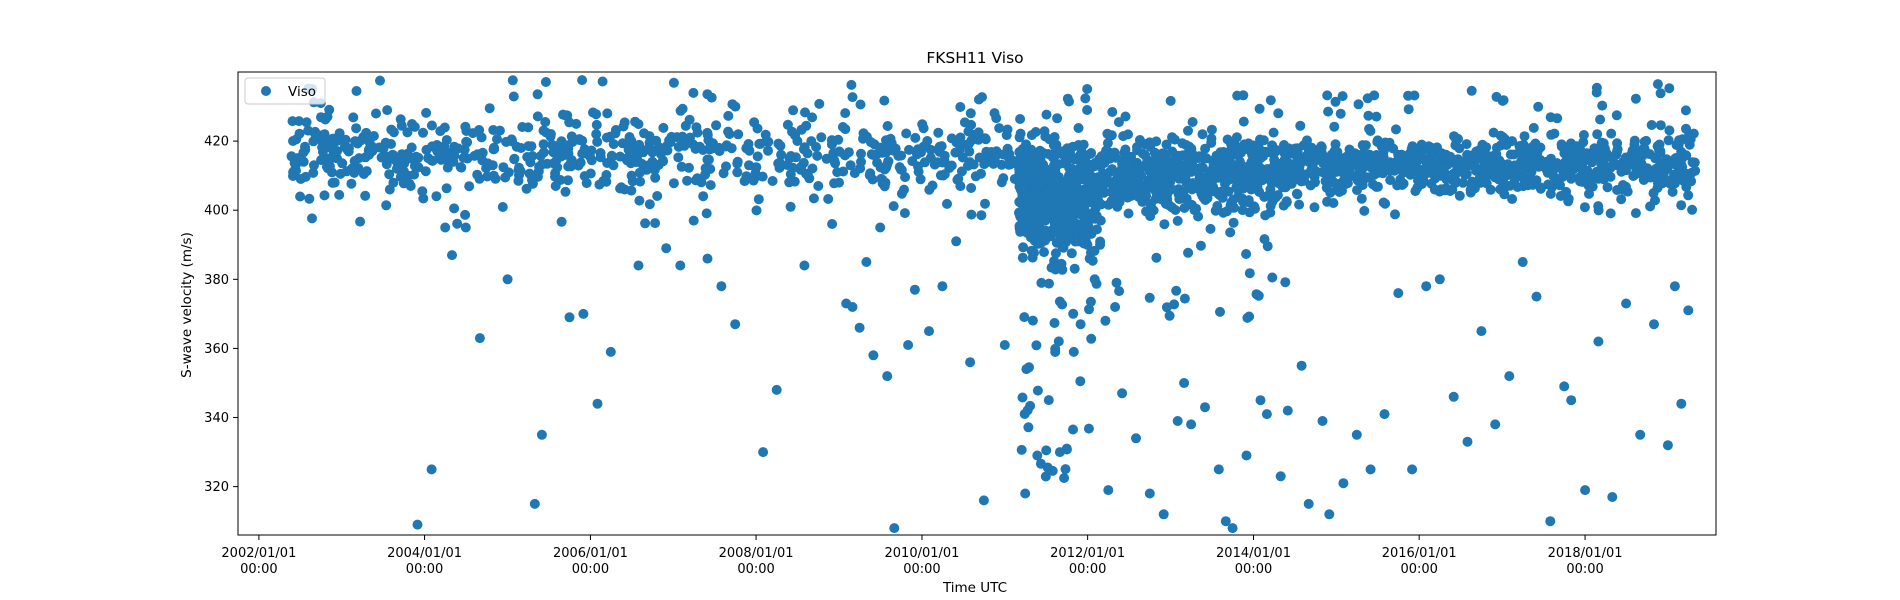  I want to click on legend-label: Viso, so click(302, 92).